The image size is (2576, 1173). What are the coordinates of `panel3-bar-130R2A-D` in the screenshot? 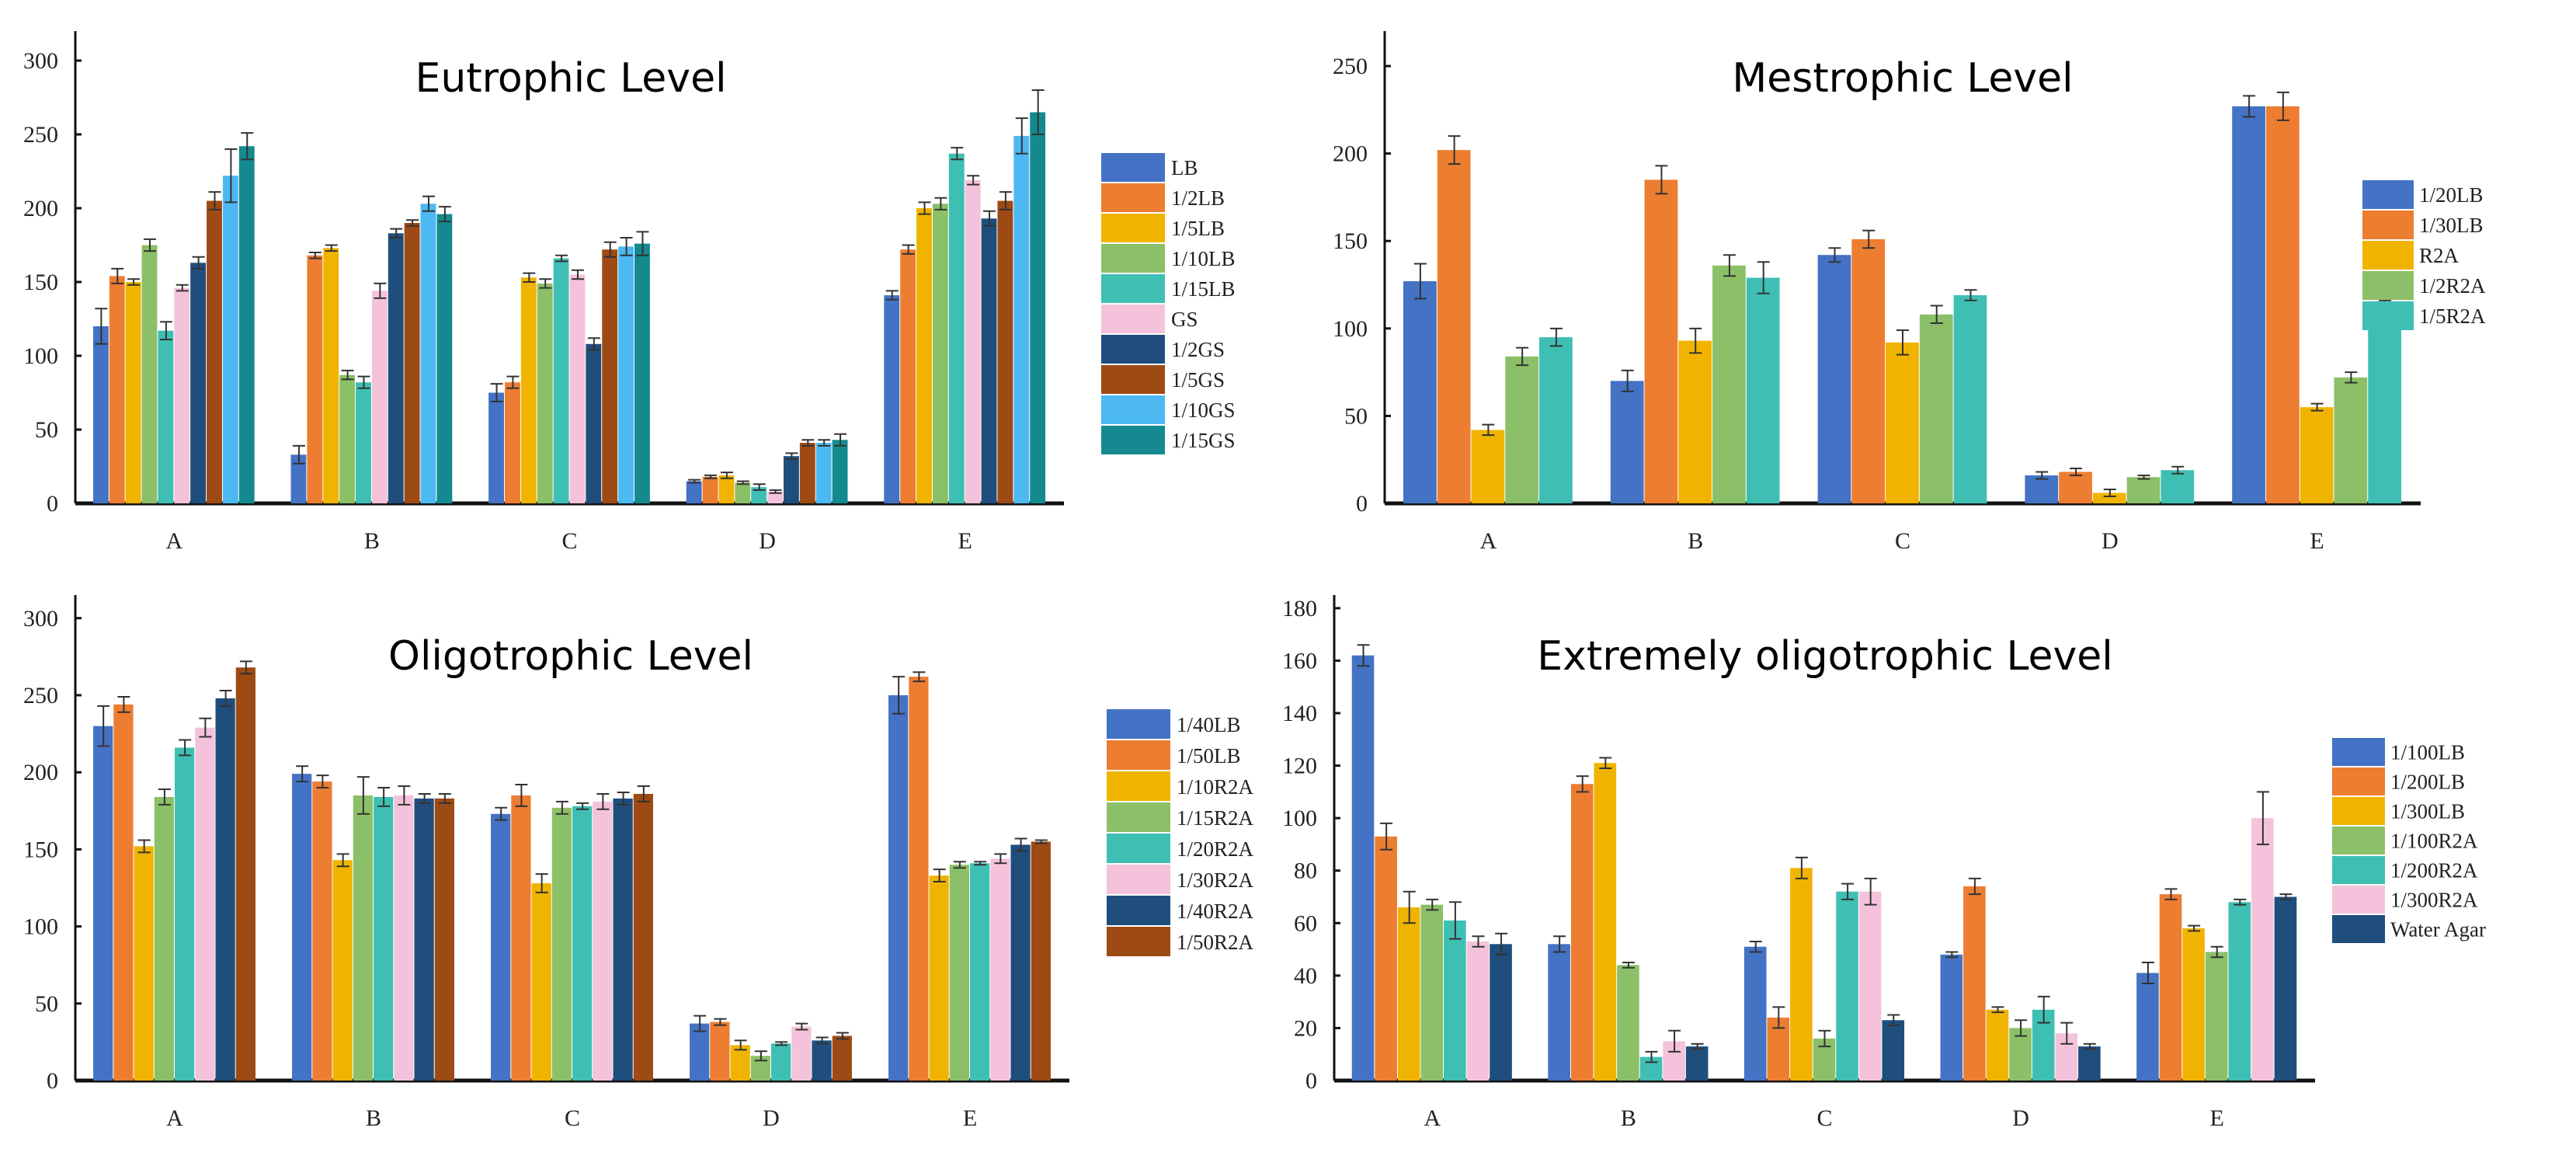 It's located at (801, 1054).